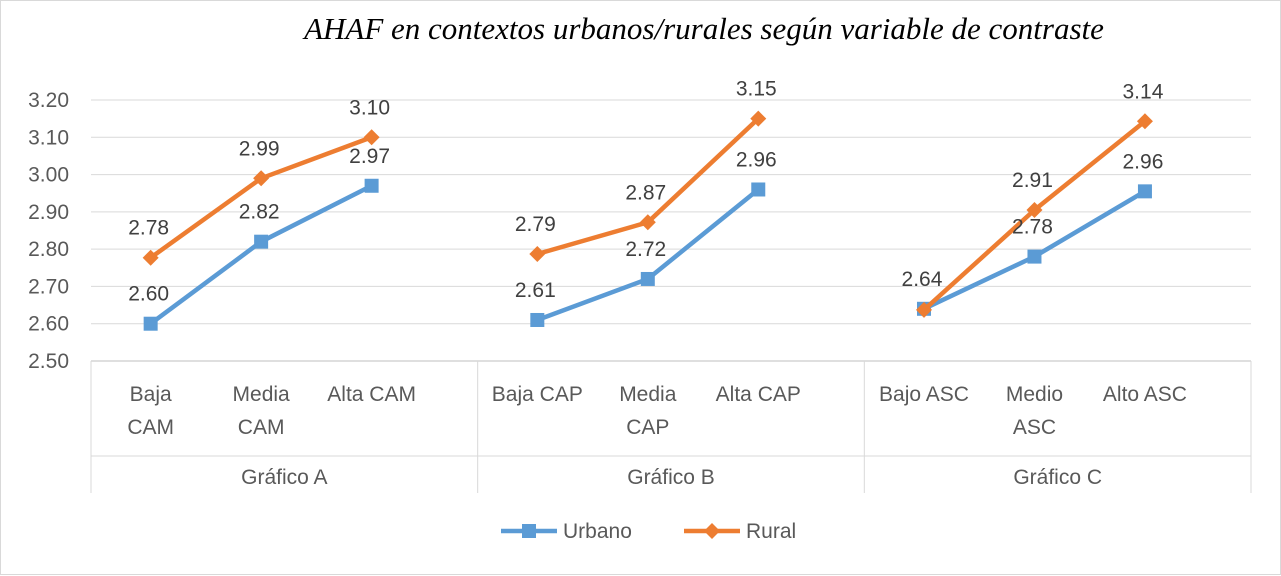 This screenshot has height=576, width=1281. Describe the element at coordinates (712, 531) in the screenshot. I see `legend-marker-rural` at that location.